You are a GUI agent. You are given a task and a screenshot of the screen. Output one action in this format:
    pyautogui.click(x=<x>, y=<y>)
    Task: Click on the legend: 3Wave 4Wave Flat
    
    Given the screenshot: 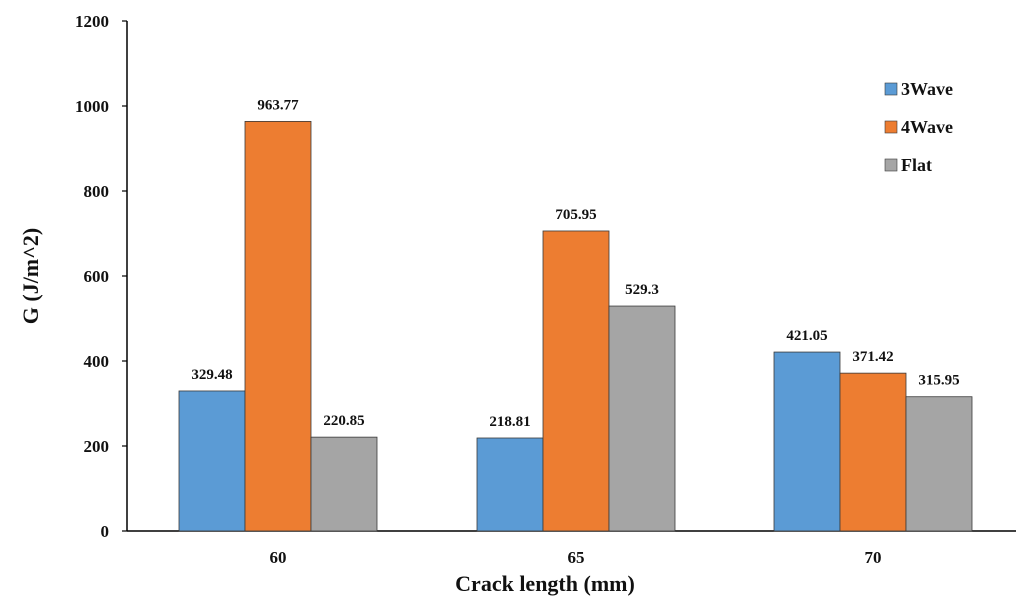 What is the action you would take?
    pyautogui.click(x=918, y=127)
    